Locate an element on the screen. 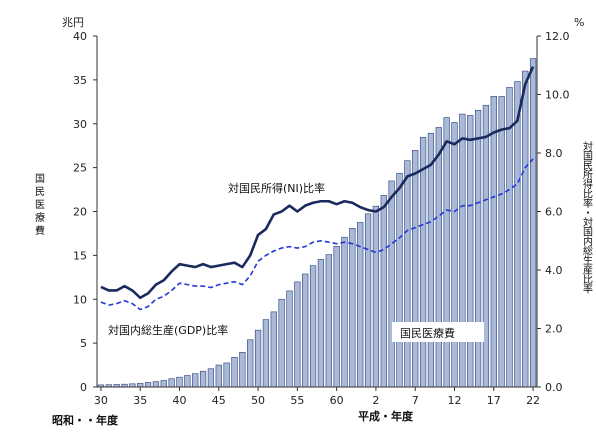  x-axis-label-heisei: 平成・年度 is located at coordinates (386, 416).